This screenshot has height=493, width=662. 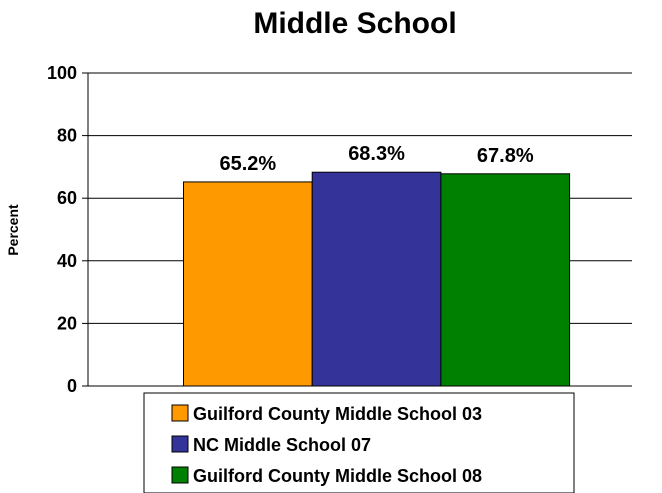 What do you see at coordinates (13, 230) in the screenshot?
I see `y-axis-label: Percent` at bounding box center [13, 230].